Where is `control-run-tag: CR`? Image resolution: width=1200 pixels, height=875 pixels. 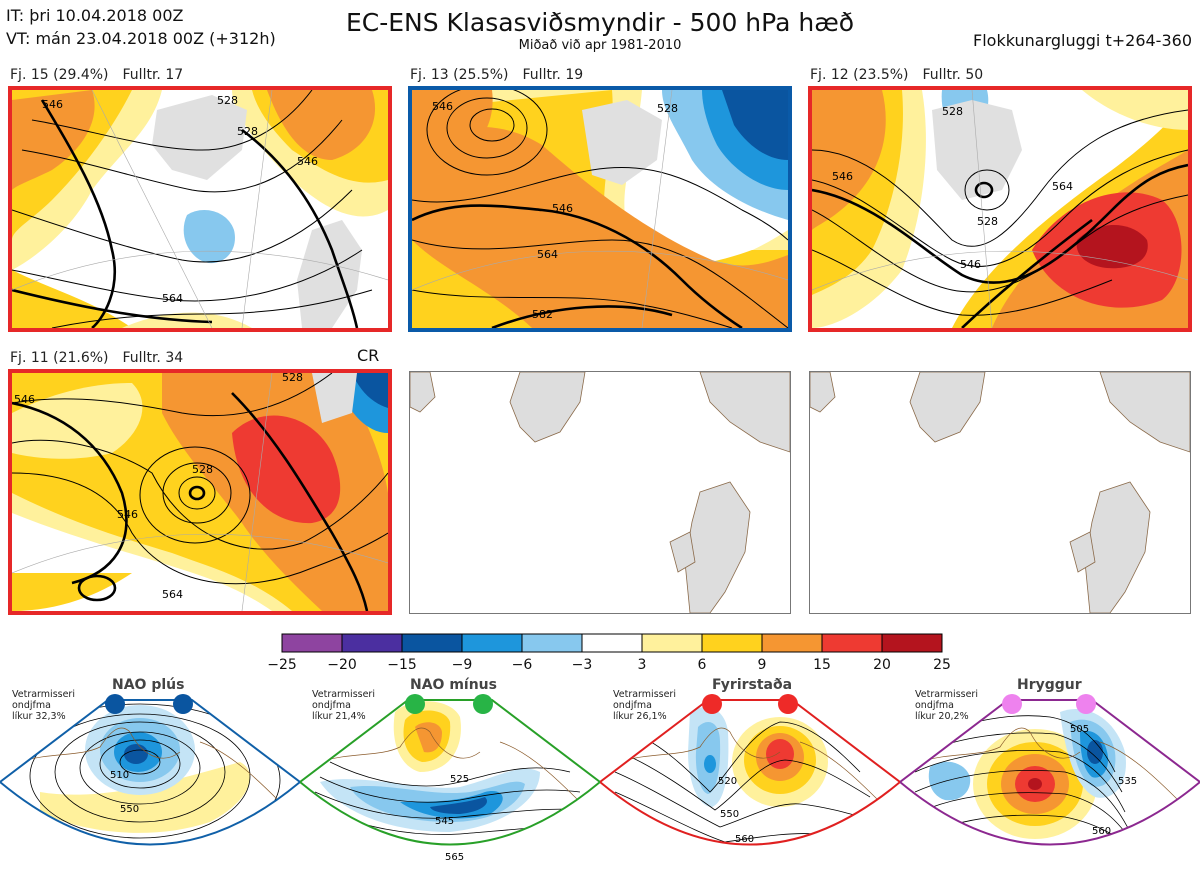
control-run-tag: CR is located at coordinates (368, 355).